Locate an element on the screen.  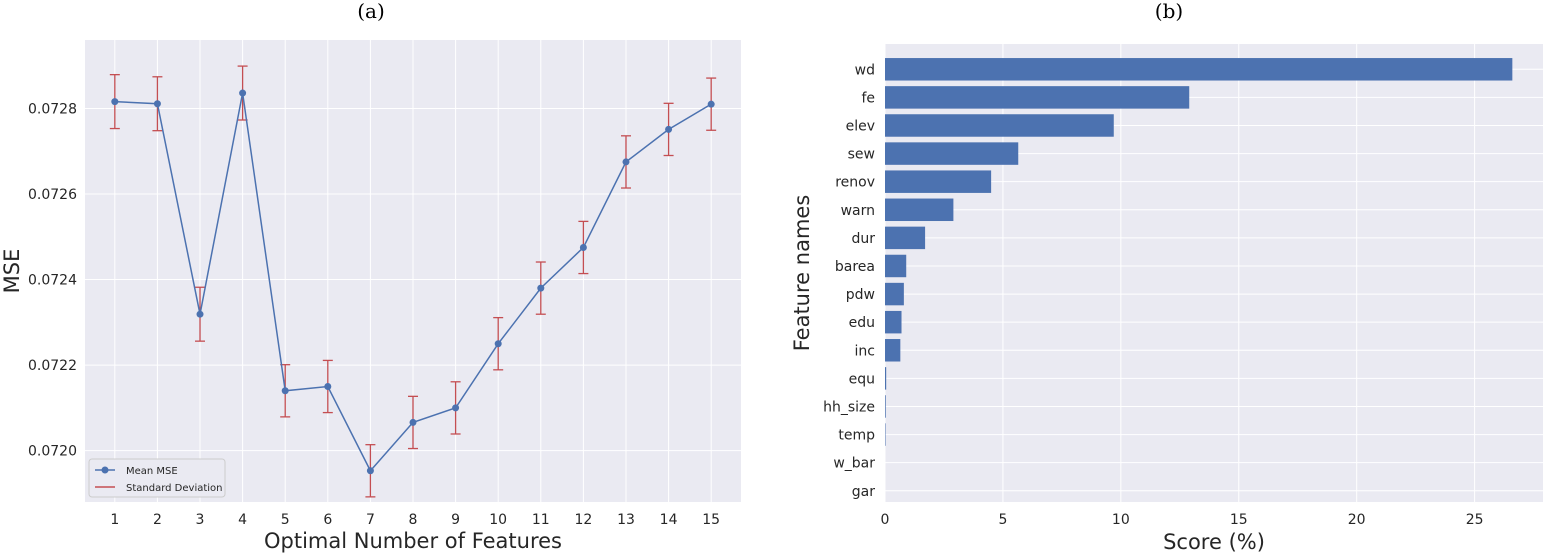
panel-a-x-ticks: 1 2 3 4 5 6 7 8 9 10 11 12 13 14 15 is located at coordinates (415, 520).